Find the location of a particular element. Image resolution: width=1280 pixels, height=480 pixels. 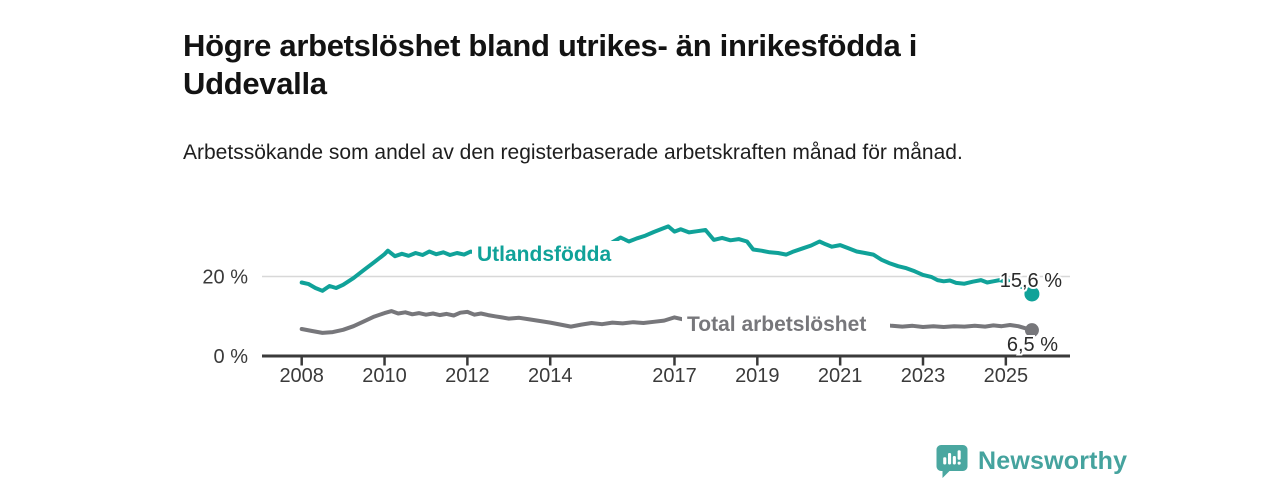

x-axis-label-2008: 2008 is located at coordinates (301, 376).